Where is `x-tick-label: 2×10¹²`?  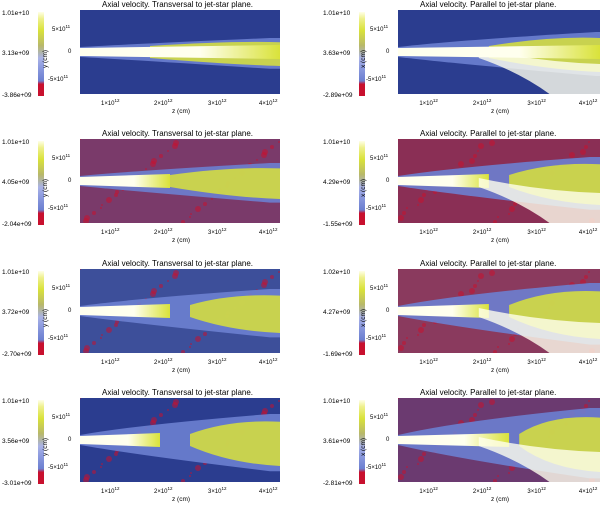
x-tick-label: 2×10¹² is located at coordinates (482, 490).